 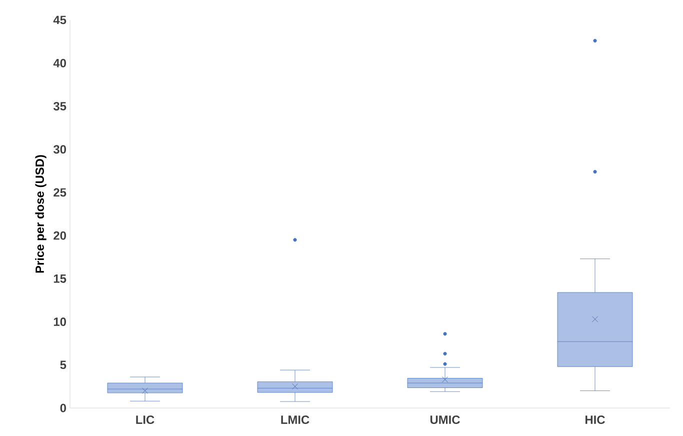 What do you see at coordinates (40, 214) in the screenshot?
I see `y-axis-title: Price per dose (USD)` at bounding box center [40, 214].